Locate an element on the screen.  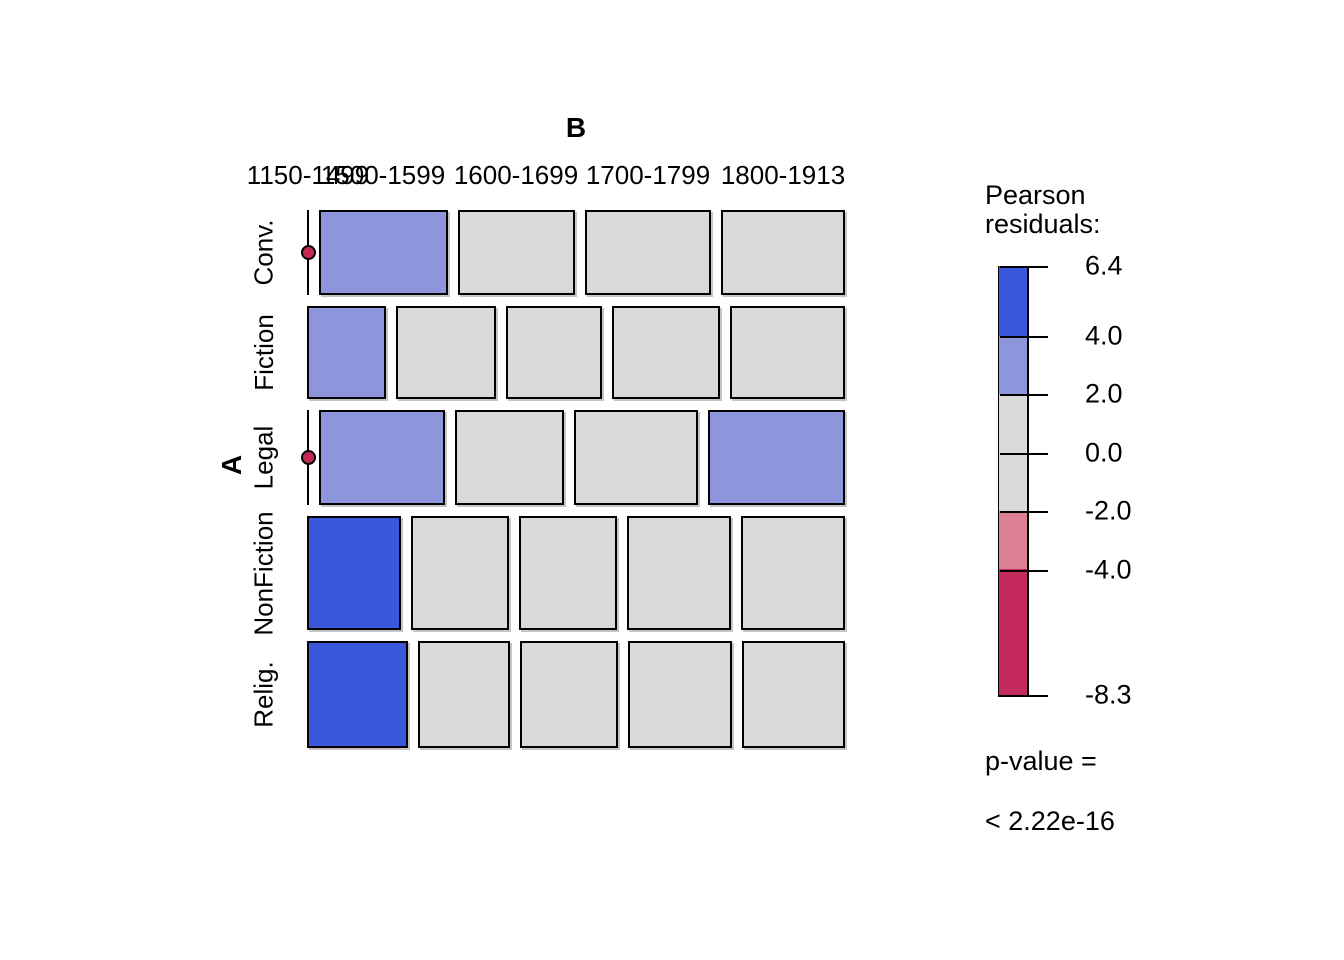
mosaic-cell-Relig.-1600-1699 is located at coordinates (569, 694).